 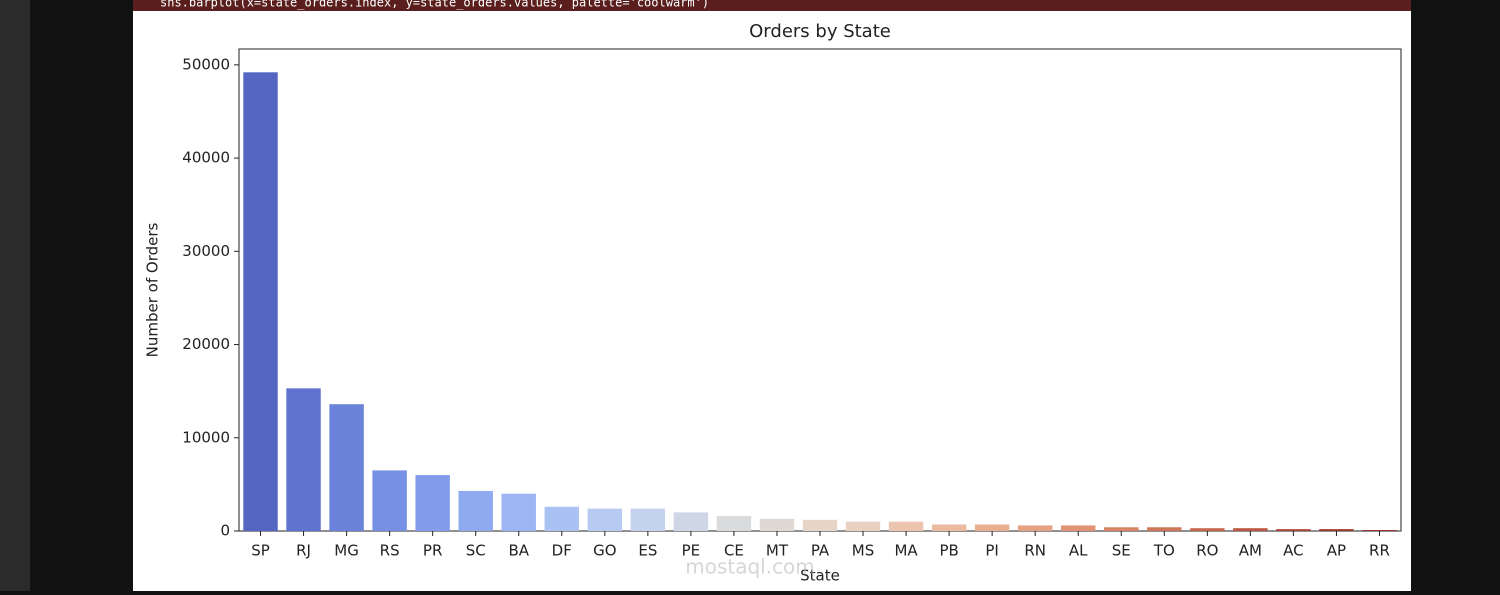 What do you see at coordinates (206, 251) in the screenshot?
I see `y-tick-label: 30000` at bounding box center [206, 251].